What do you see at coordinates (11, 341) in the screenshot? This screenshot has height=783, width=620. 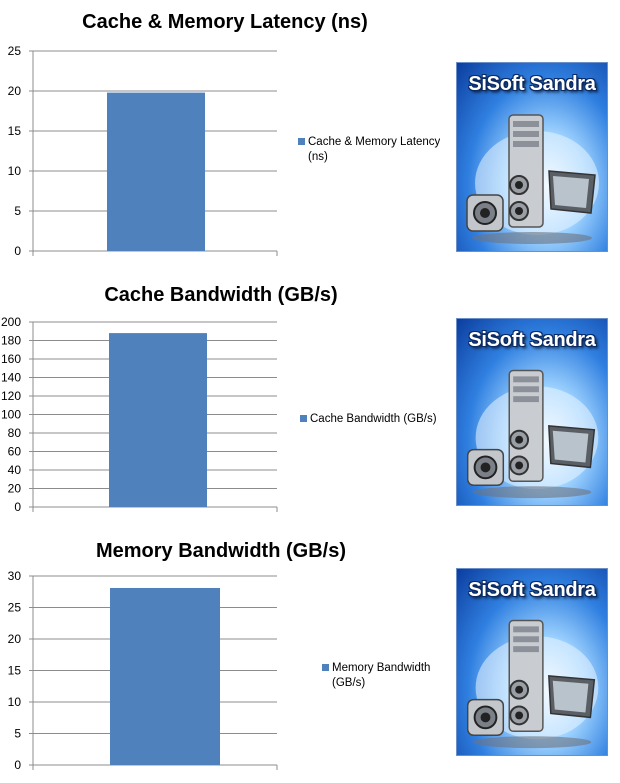 I see `y-tick-label: 180` at bounding box center [11, 341].